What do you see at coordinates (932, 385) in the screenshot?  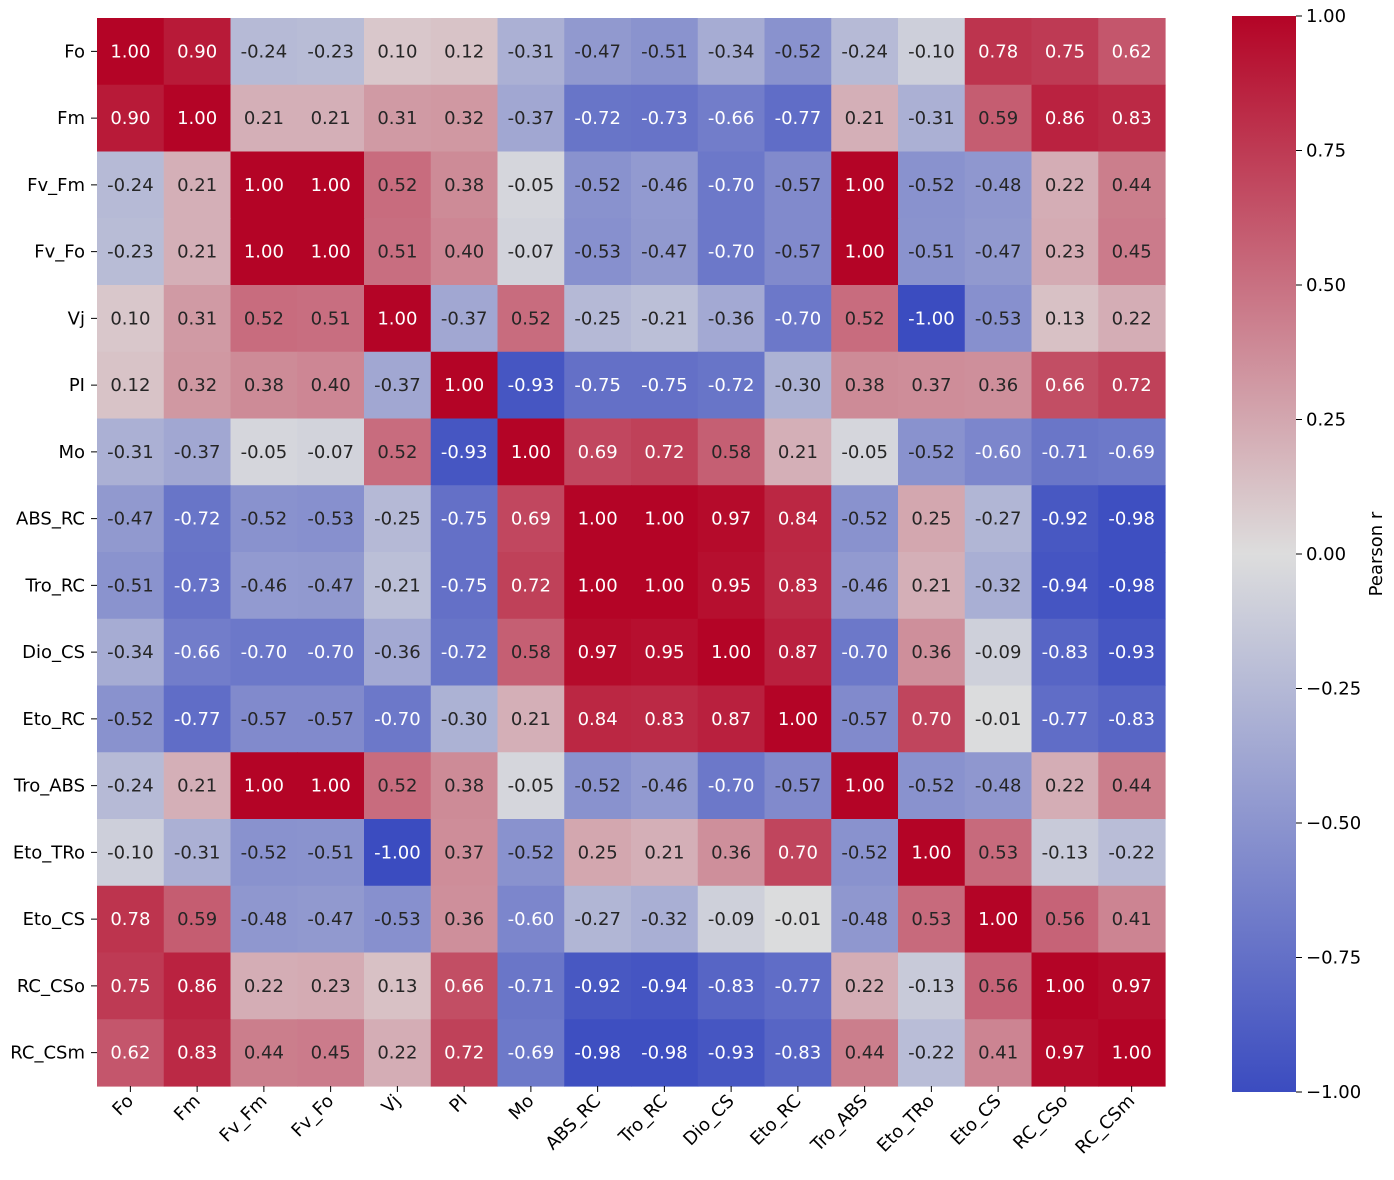 I see `heatmap-cell-PI-Eto_TRo` at bounding box center [932, 385].